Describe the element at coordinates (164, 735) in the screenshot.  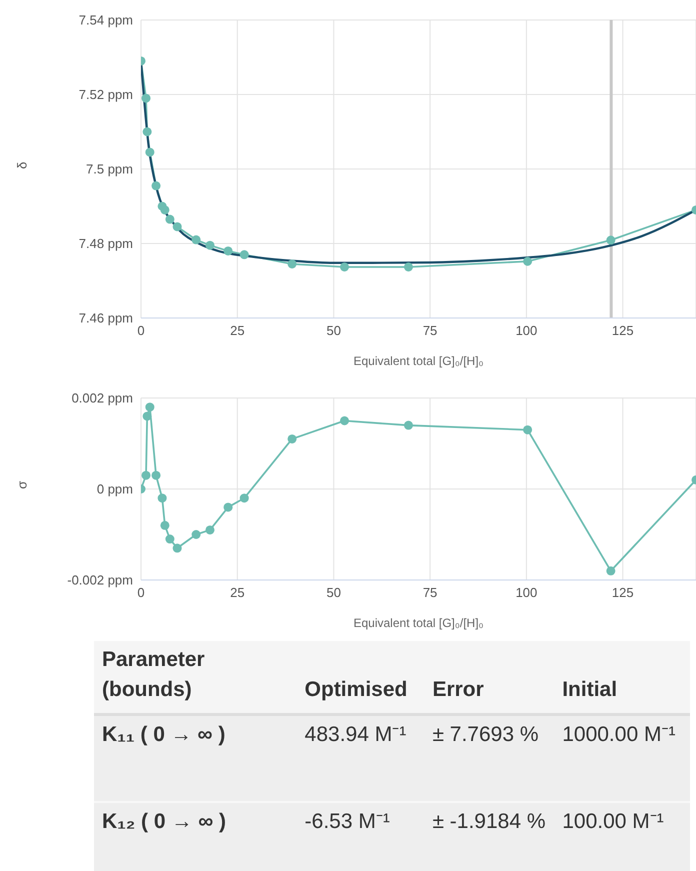
I see `text: K₁₁ ( 0 → ∞ )` at that location.